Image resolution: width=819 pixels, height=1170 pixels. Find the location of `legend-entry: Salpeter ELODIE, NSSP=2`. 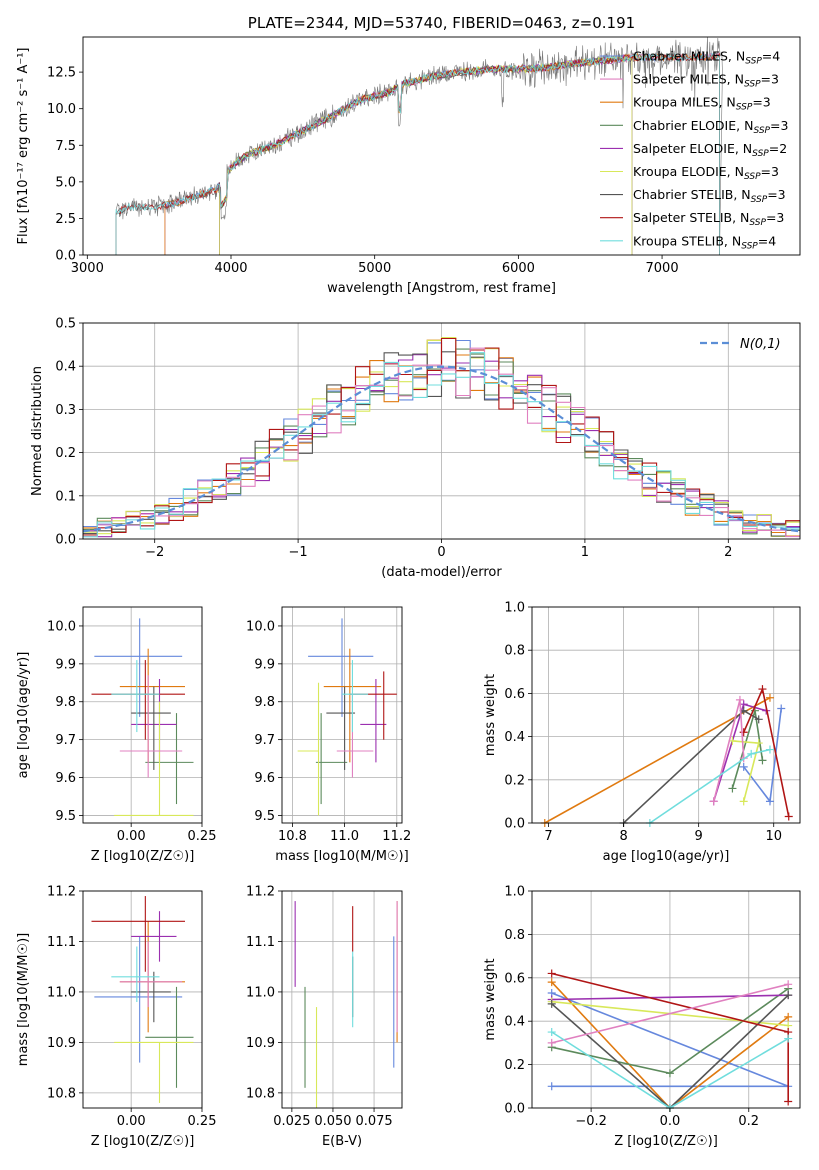

legend-entry: Salpeter ELODIE, NSSP=2 is located at coordinates (710, 150).